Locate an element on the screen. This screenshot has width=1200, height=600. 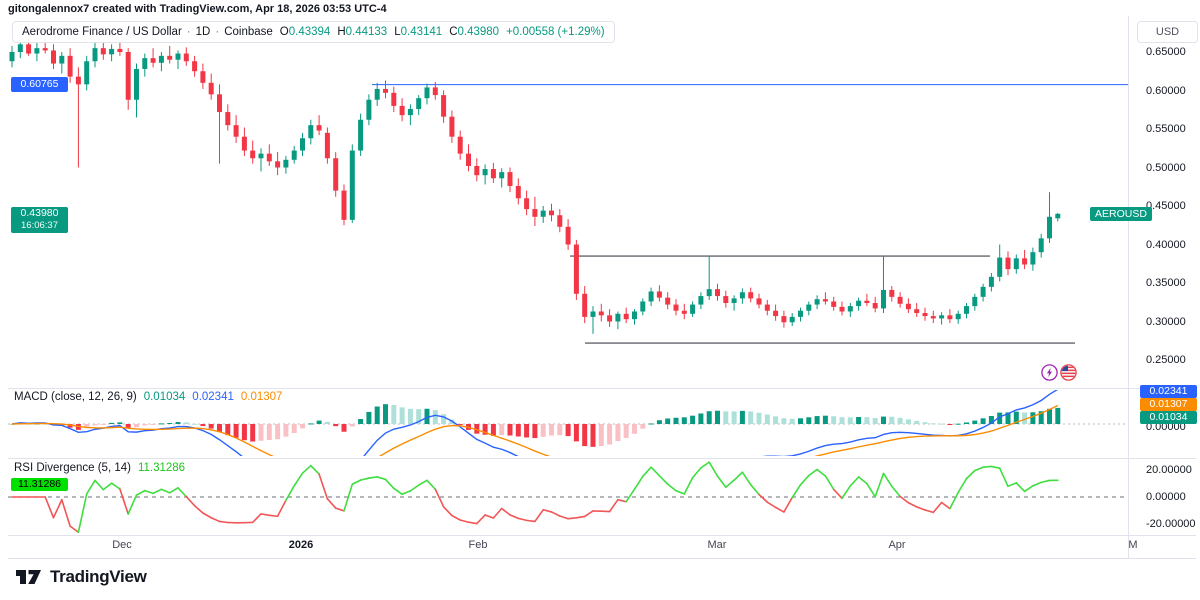
lightning-icon is located at coordinates (1049, 372).